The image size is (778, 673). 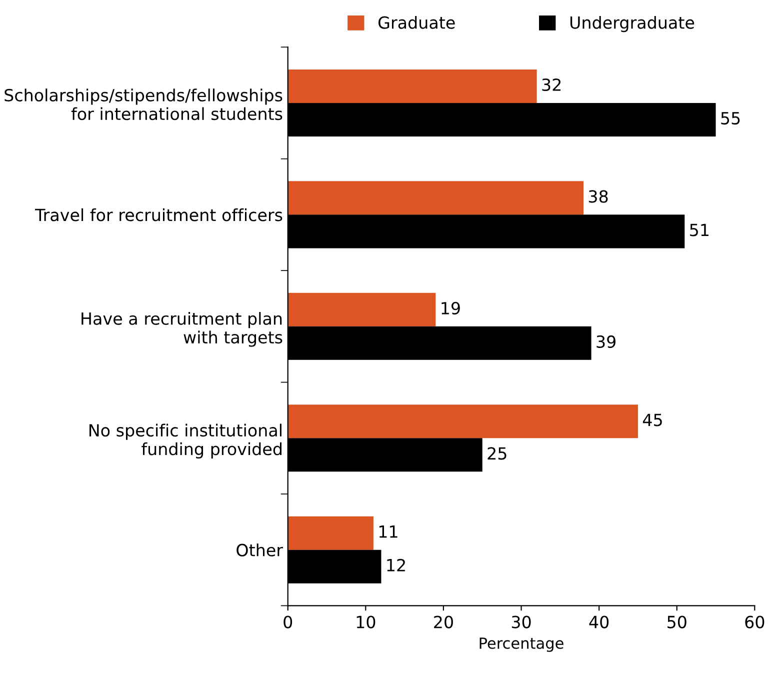 I want to click on data-label: 11, so click(x=388, y=532).